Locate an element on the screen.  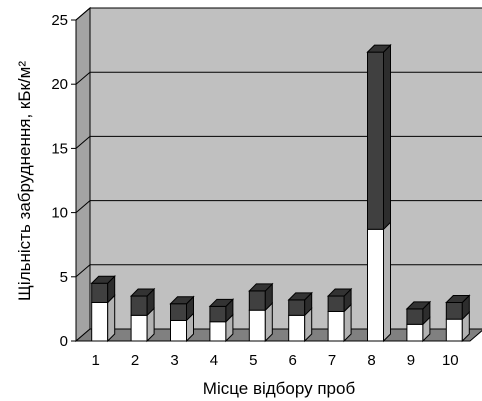
y-tick-label: 10 is located at coordinates (59, 213).